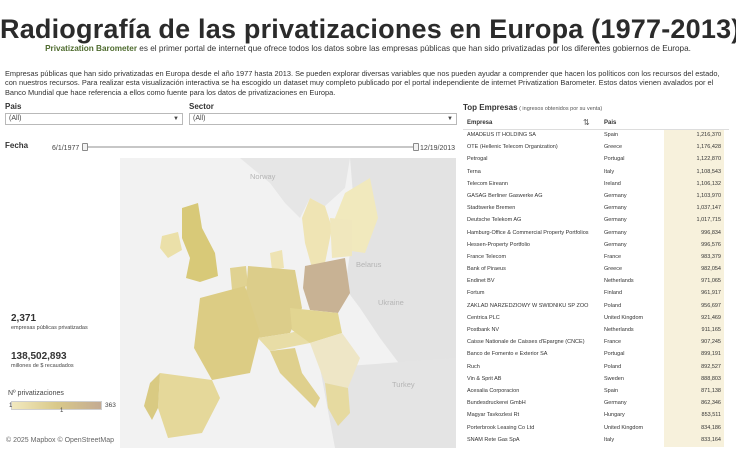  I want to click on company-name: Telecom Eireann, so click(487, 183).